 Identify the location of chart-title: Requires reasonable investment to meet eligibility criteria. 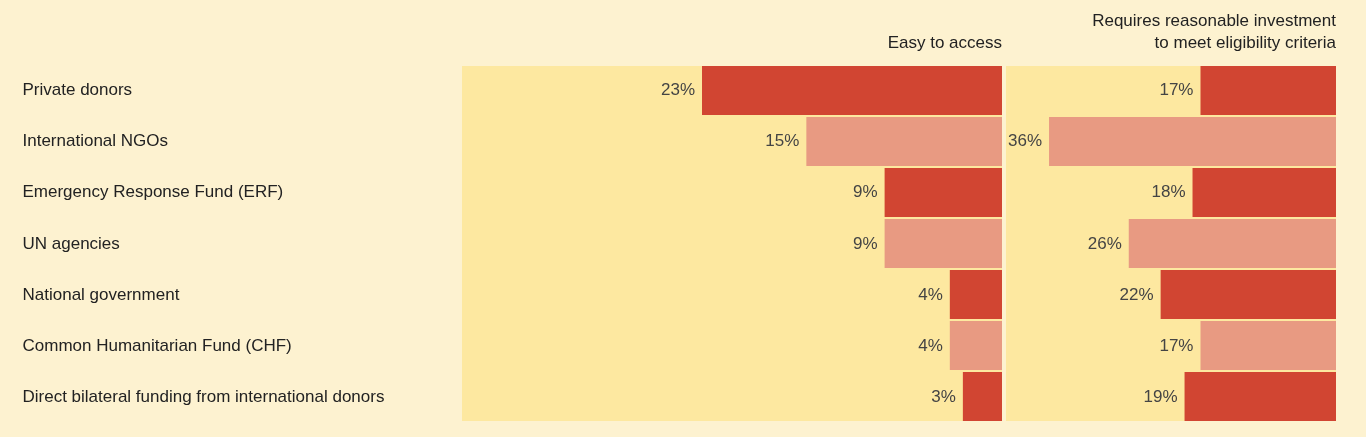
(1214, 31).